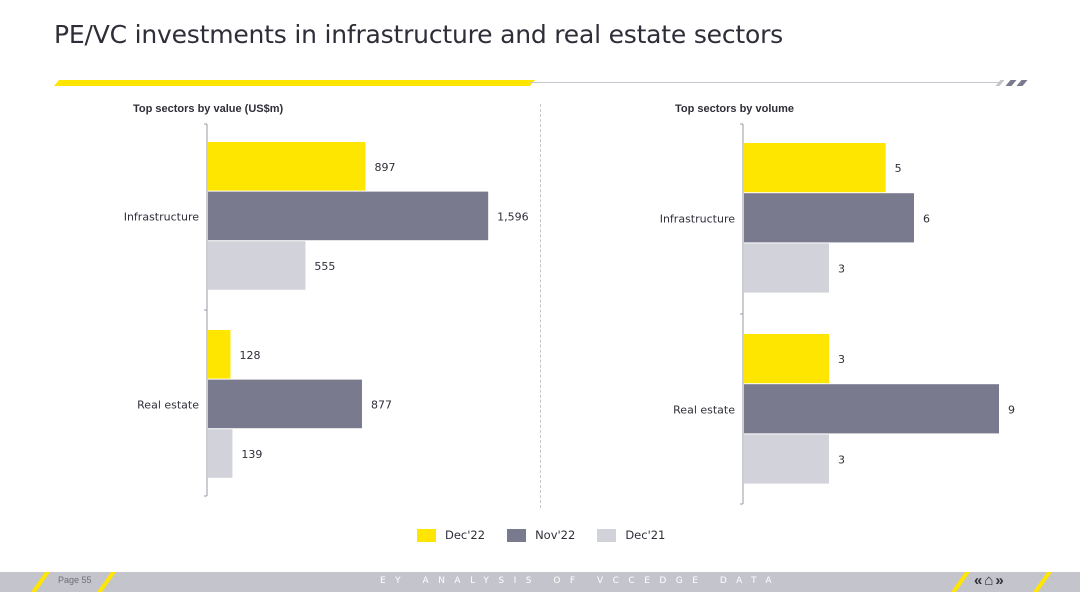  What do you see at coordinates (512, 216) in the screenshot?
I see `value-label-infrastructure-nov22: 1,596` at bounding box center [512, 216].